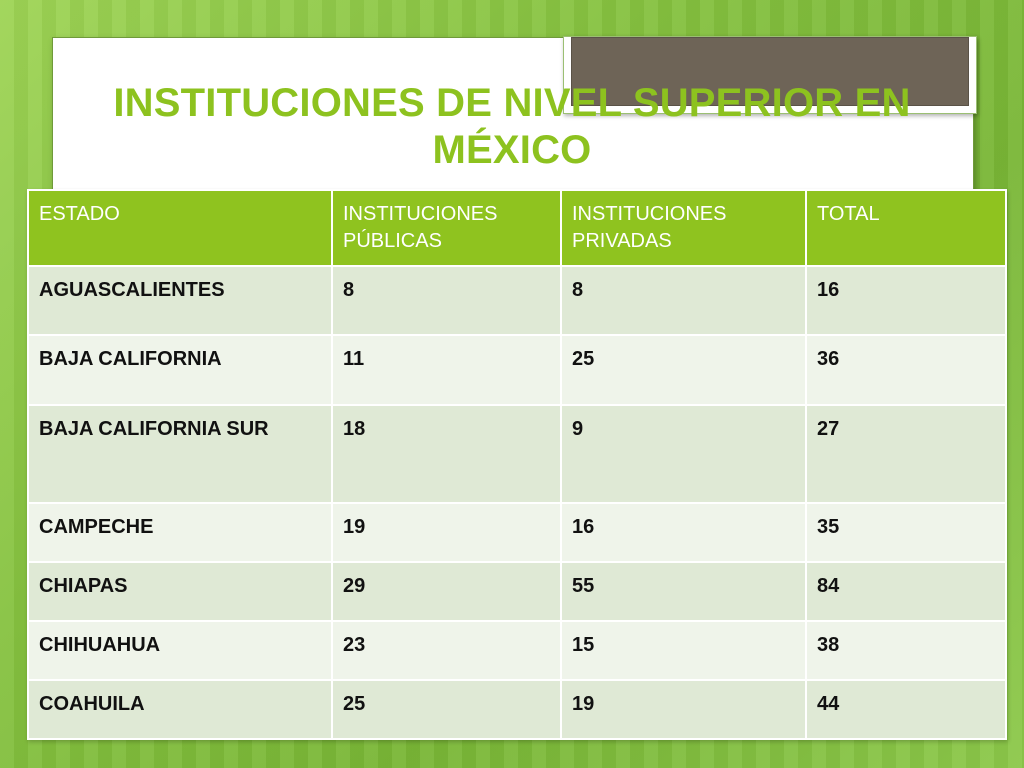 The image size is (1024, 768). Describe the element at coordinates (906, 709) in the screenshot. I see `cell-total: 44` at that location.